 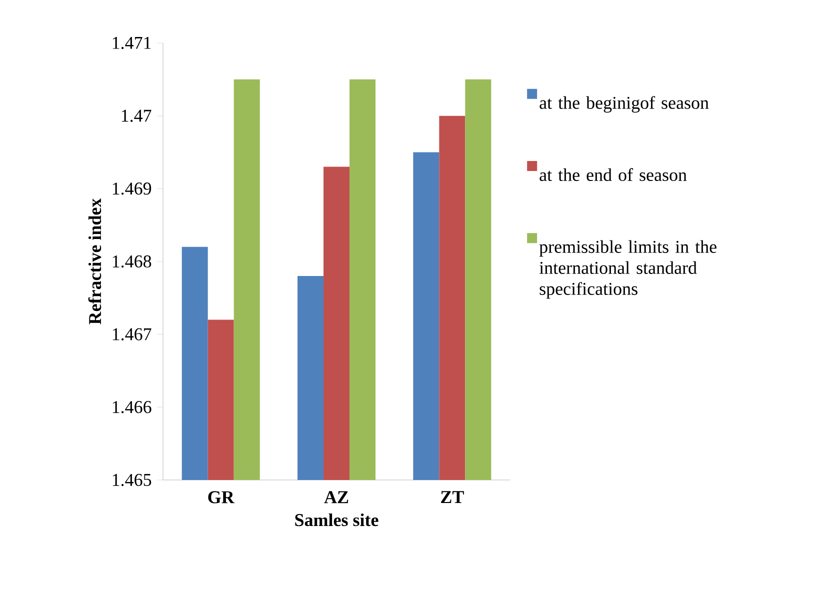 I want to click on legend-label: premissible limits in the international standard specifications, so click(x=627, y=269).